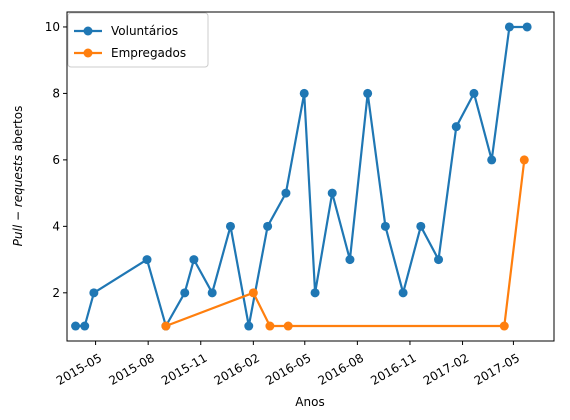 The image size is (570, 420). I want to click on y-tick-label-1: 2, so click(56, 293).